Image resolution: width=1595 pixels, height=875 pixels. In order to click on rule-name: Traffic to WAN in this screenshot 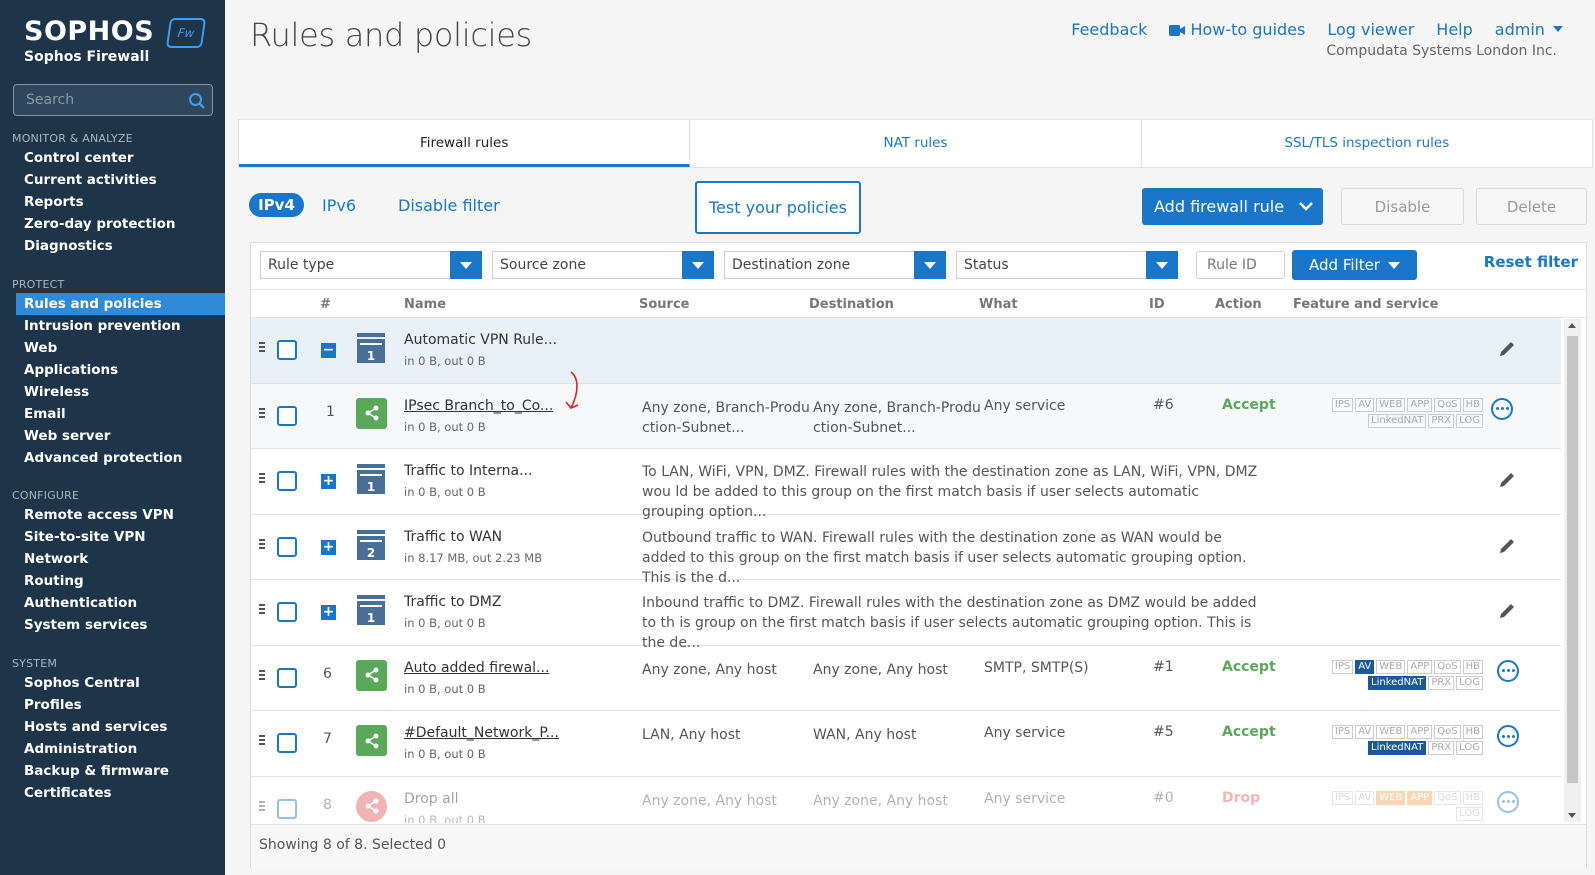, I will do `click(453, 536)`.